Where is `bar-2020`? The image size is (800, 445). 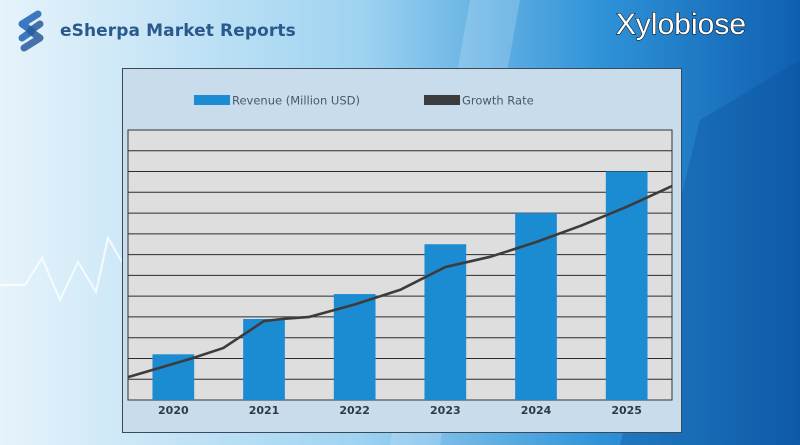
bar-2020 is located at coordinates (173, 377).